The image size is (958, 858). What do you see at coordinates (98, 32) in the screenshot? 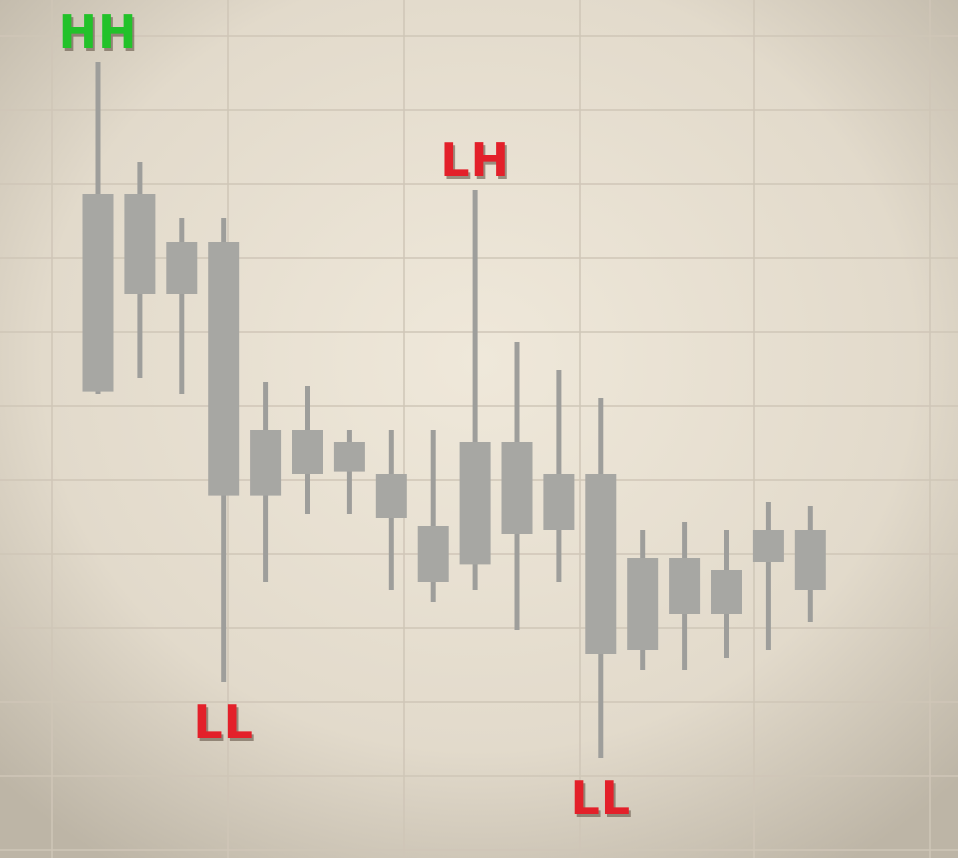
I see `label-hh: HH` at bounding box center [98, 32].